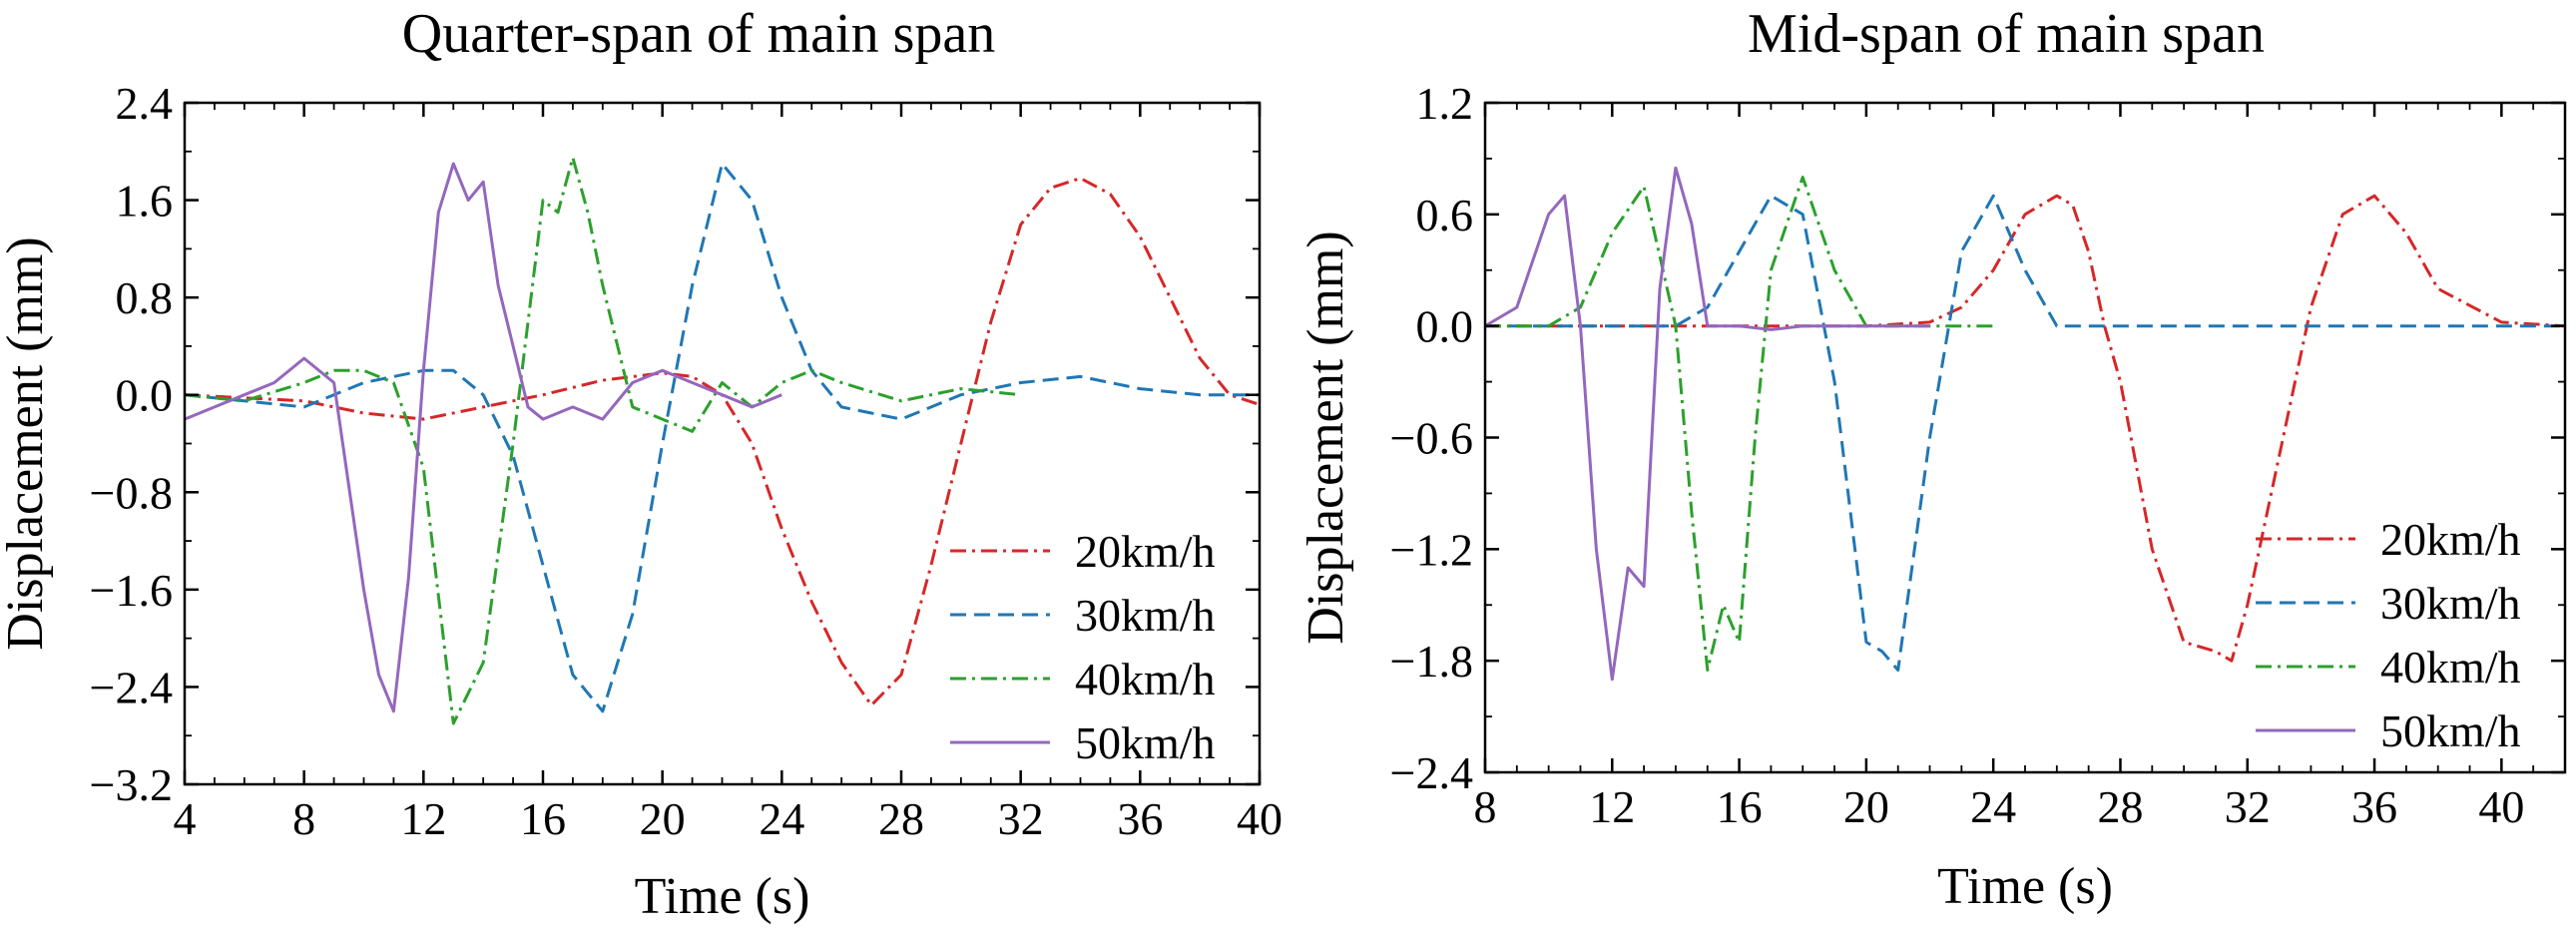 Image resolution: width=2576 pixels, height=933 pixels. I want to click on y-tick-label: −3.2, so click(132, 784).